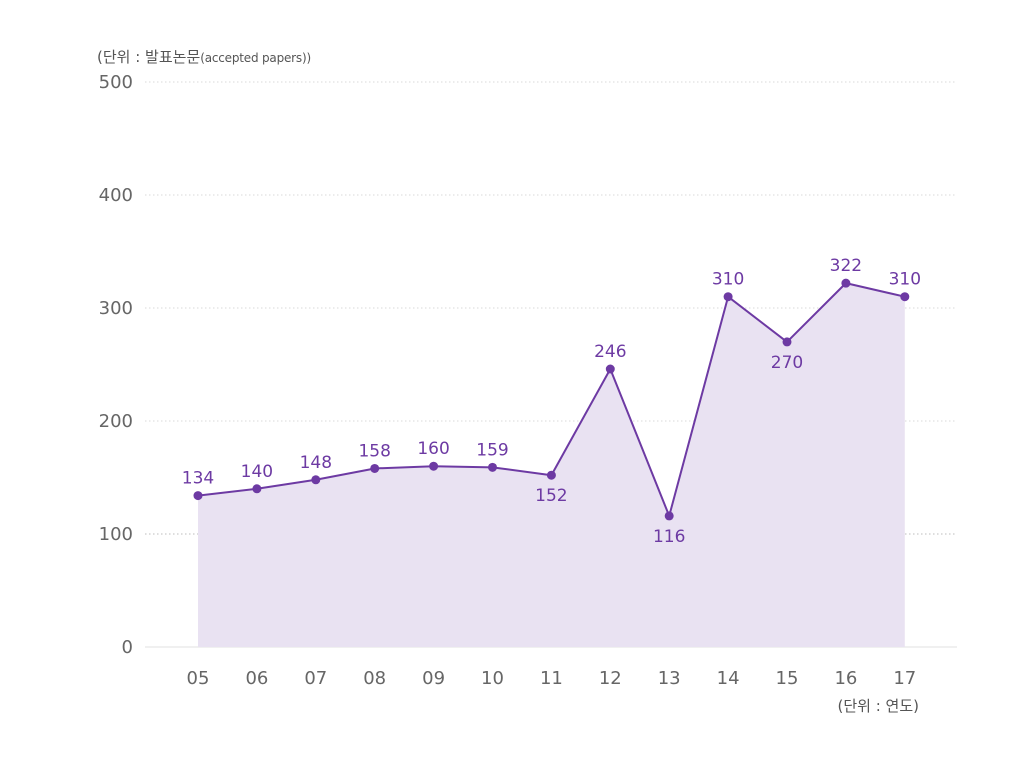  I want to click on data-label: 159, so click(492, 450).